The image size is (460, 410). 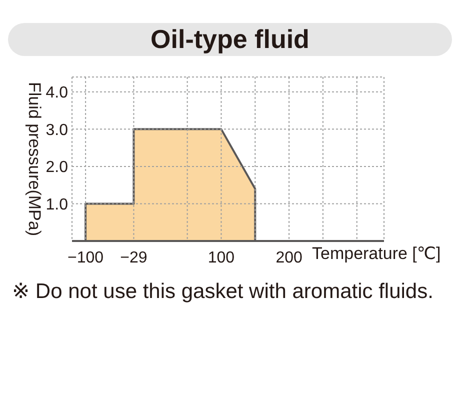 I want to click on y-tick-label: 2.0, so click(x=57, y=167).